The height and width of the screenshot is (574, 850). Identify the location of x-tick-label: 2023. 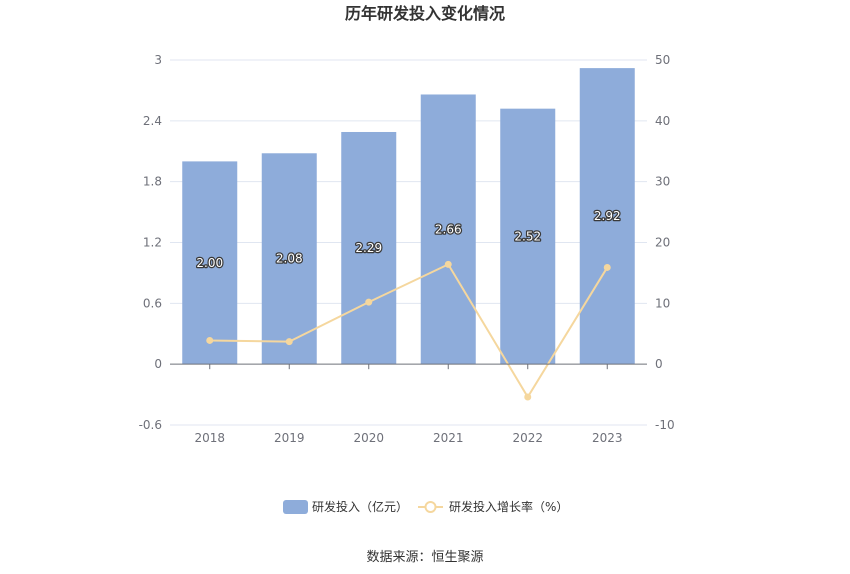
(607, 438).